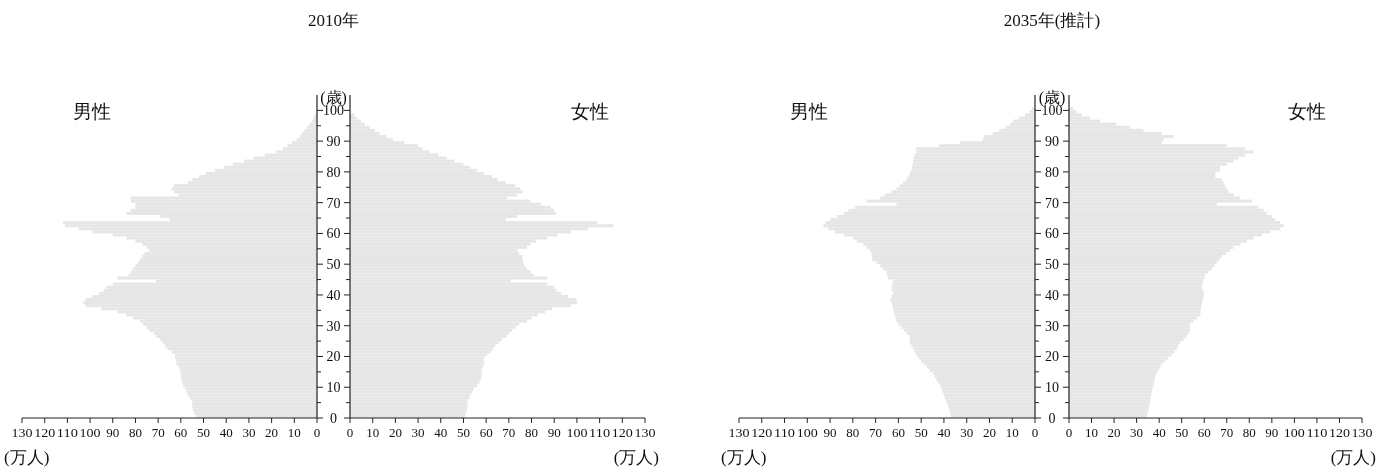 The height and width of the screenshot is (473, 1376). I want to click on chart-title: 2010年, so click(333, 20).